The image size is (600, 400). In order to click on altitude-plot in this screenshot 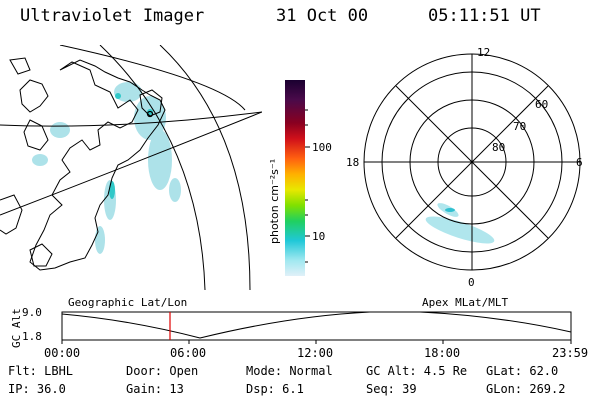, I will do `click(316, 327)`.